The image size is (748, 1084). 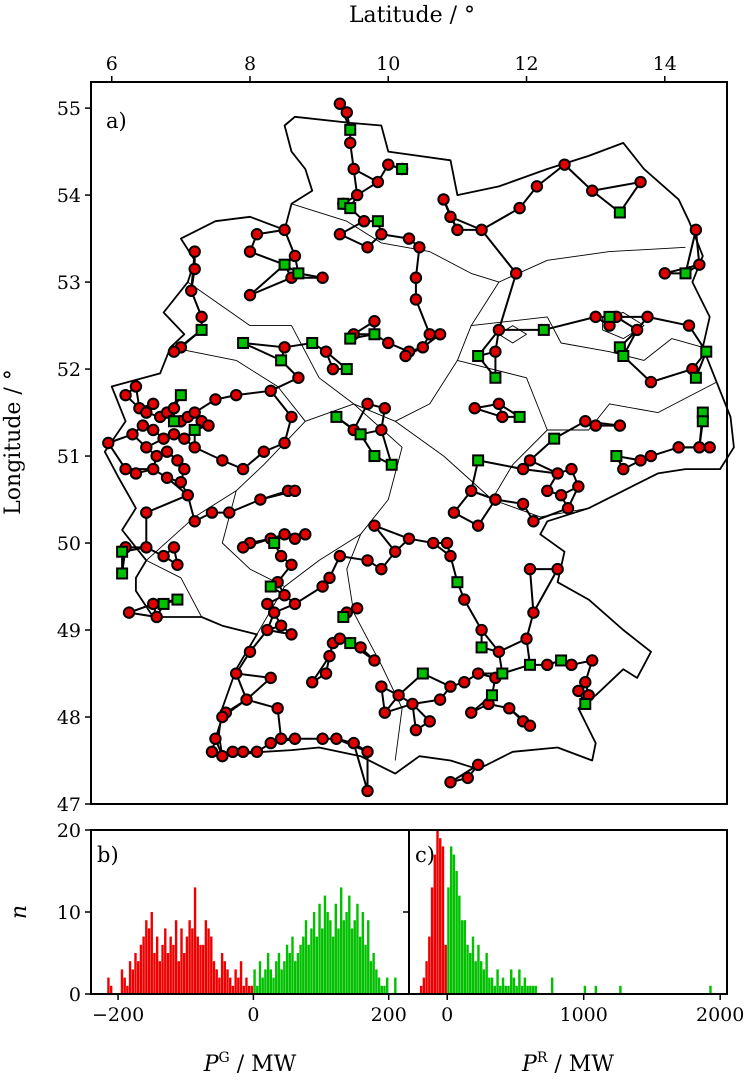 I want to click on y-tick-label: 20, so click(x=69, y=831).